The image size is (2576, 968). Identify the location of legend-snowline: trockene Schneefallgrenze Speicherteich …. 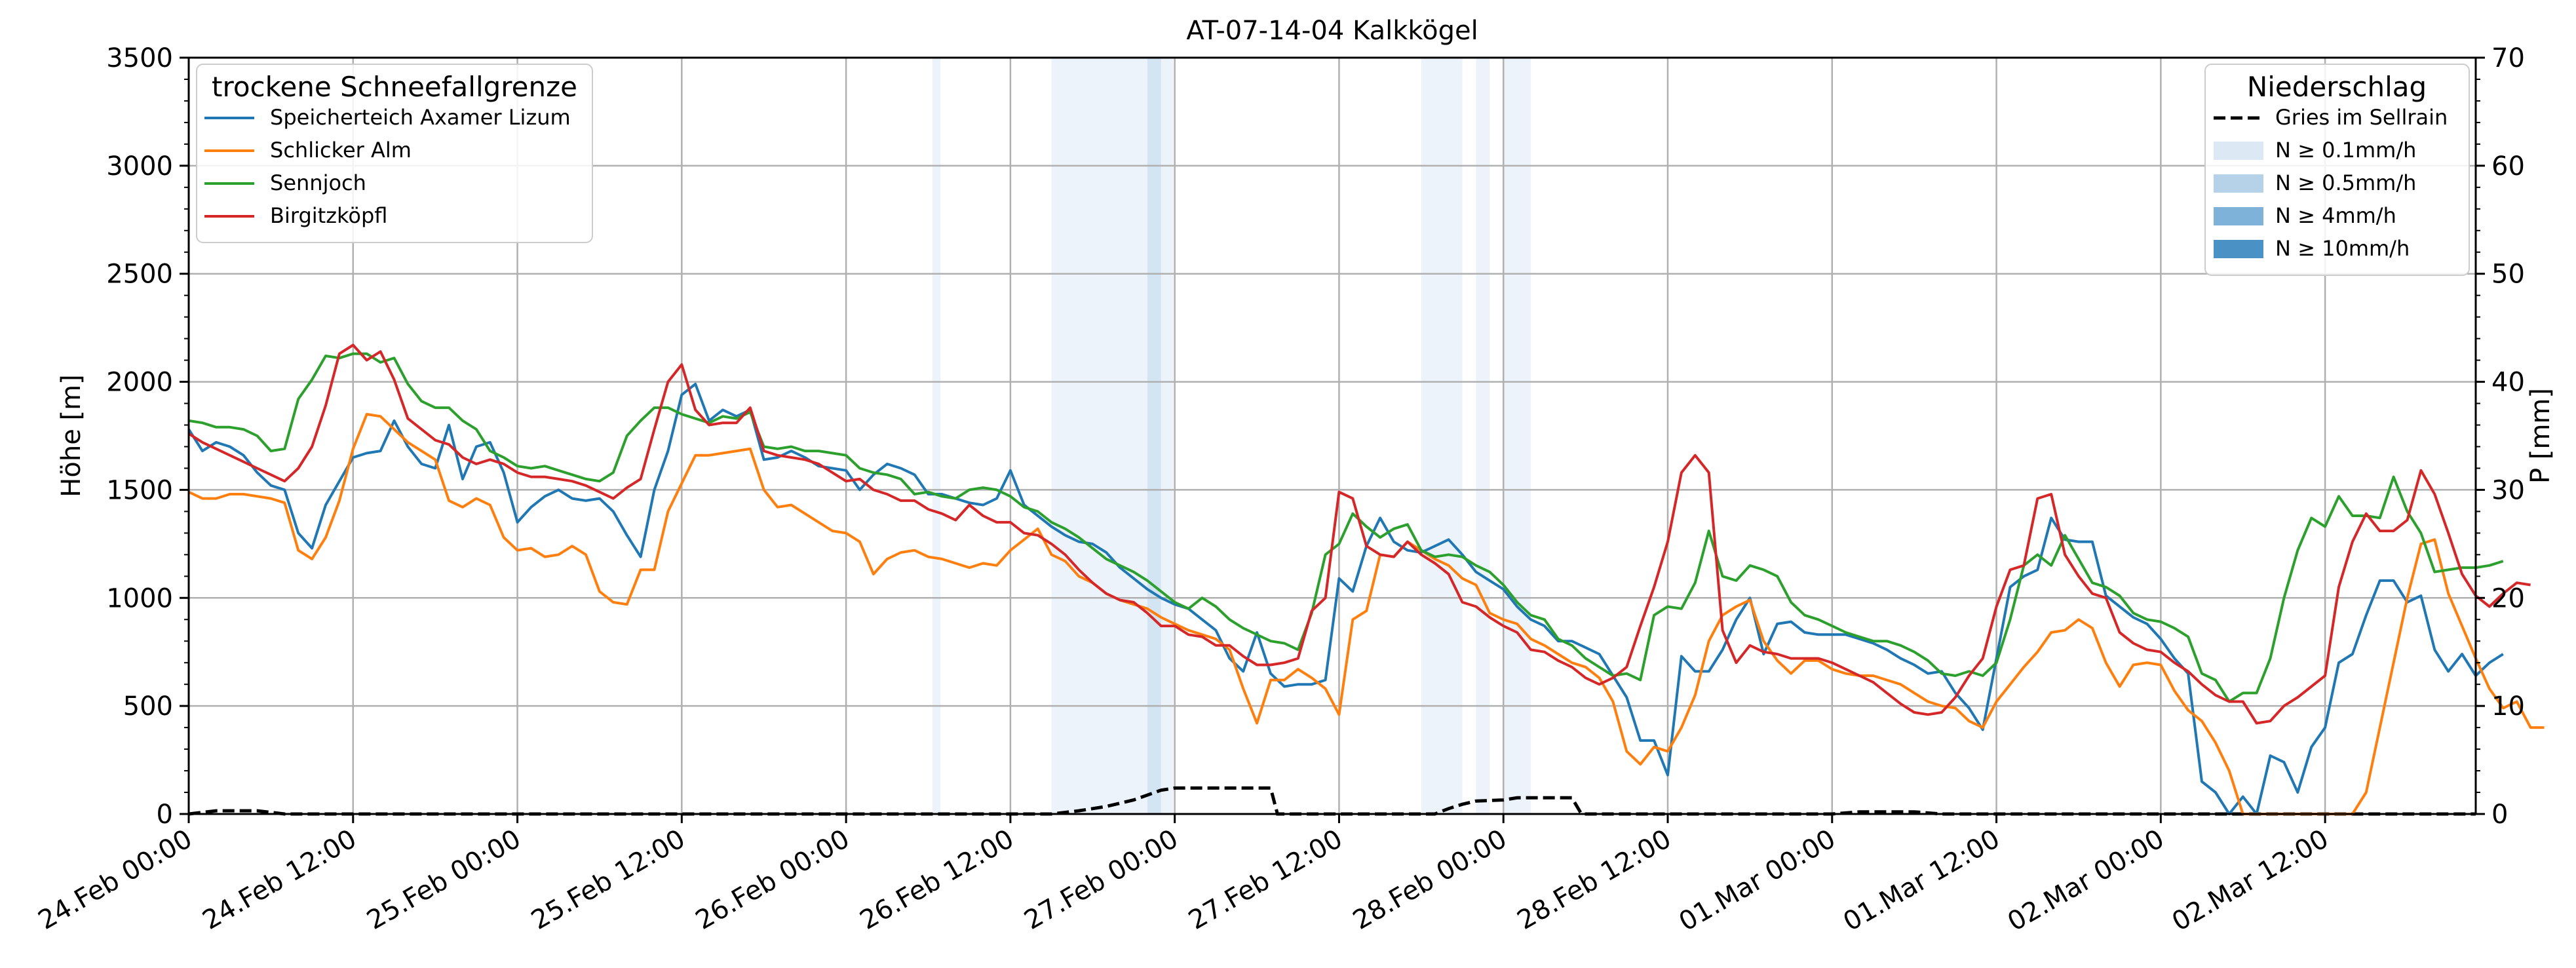
(394, 154).